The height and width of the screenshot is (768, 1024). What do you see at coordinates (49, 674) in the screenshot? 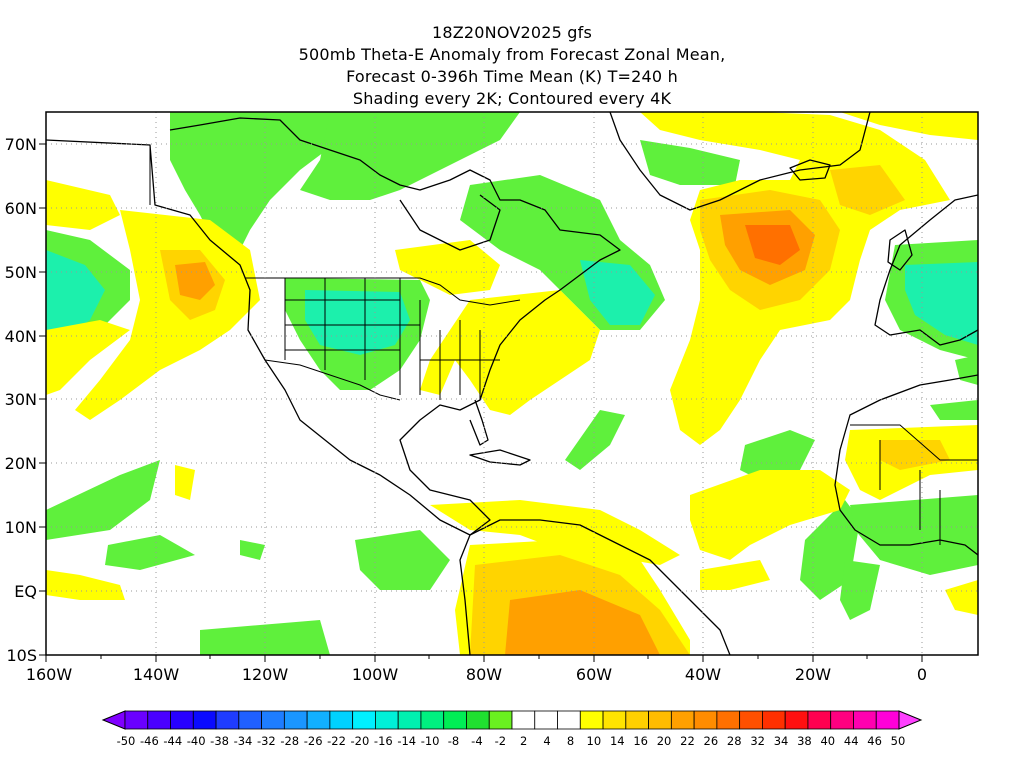
I see `x-tick-label: 160W` at bounding box center [49, 674].